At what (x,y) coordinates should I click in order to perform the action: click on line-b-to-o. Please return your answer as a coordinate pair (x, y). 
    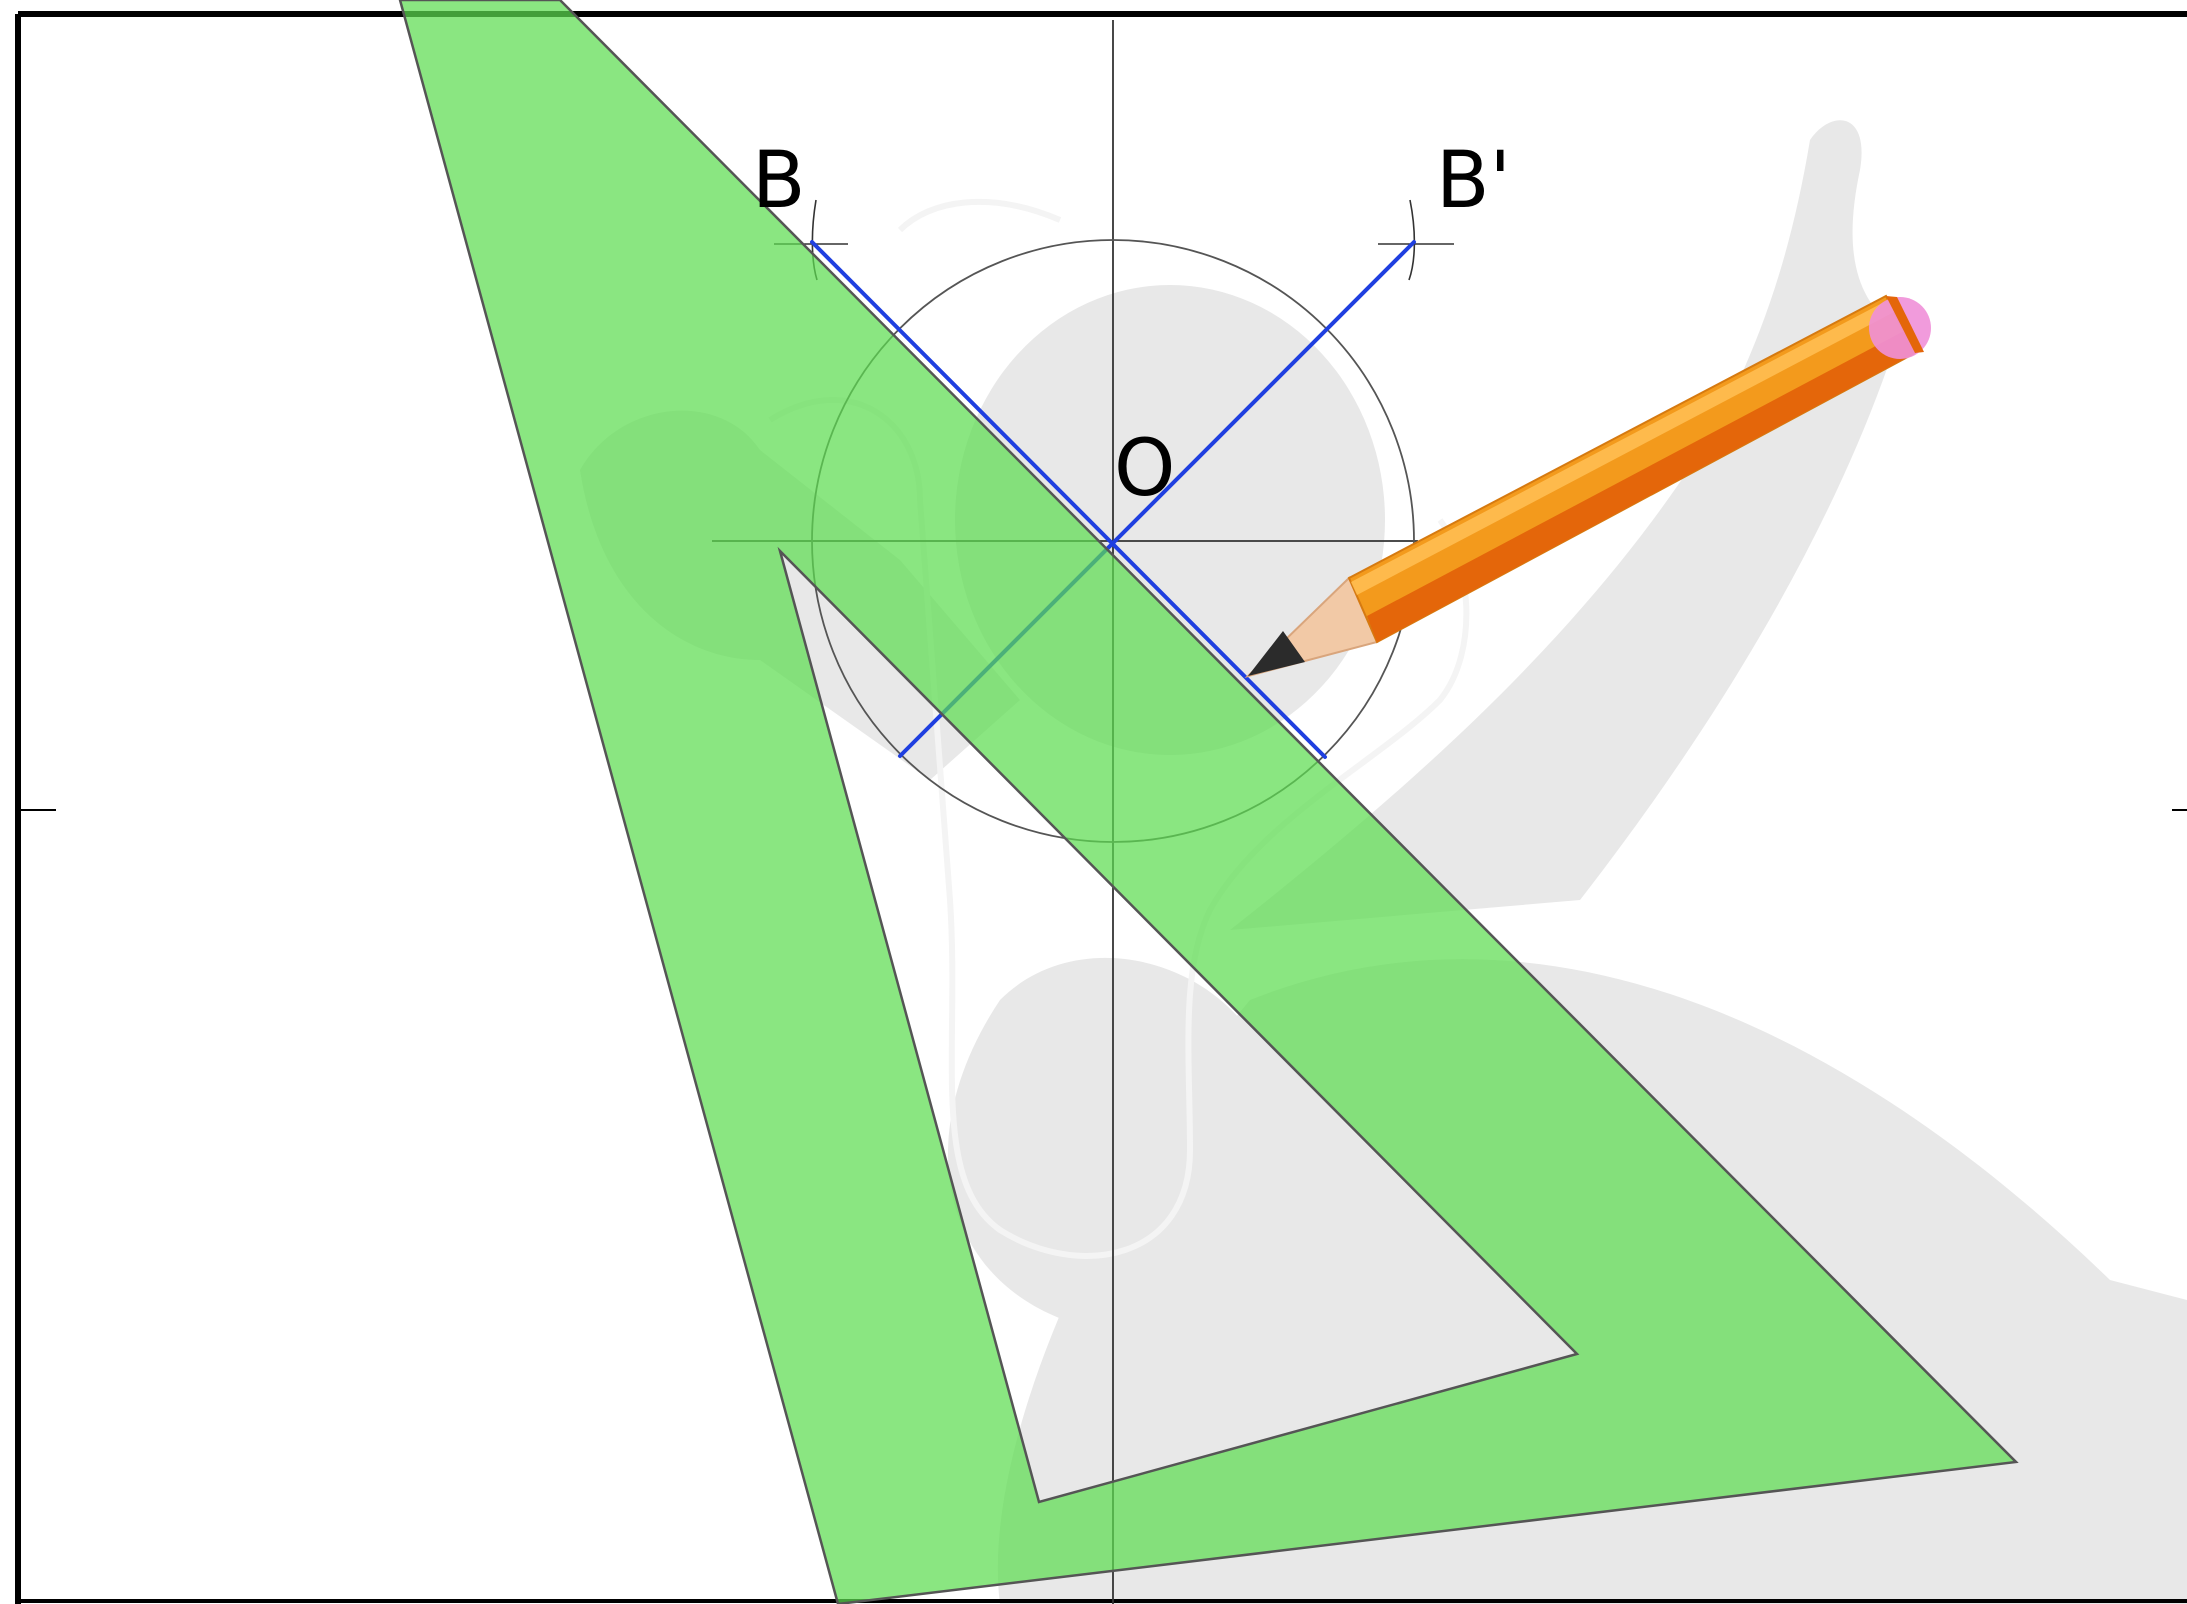
    Looking at the image, I should click on (1068, 499).